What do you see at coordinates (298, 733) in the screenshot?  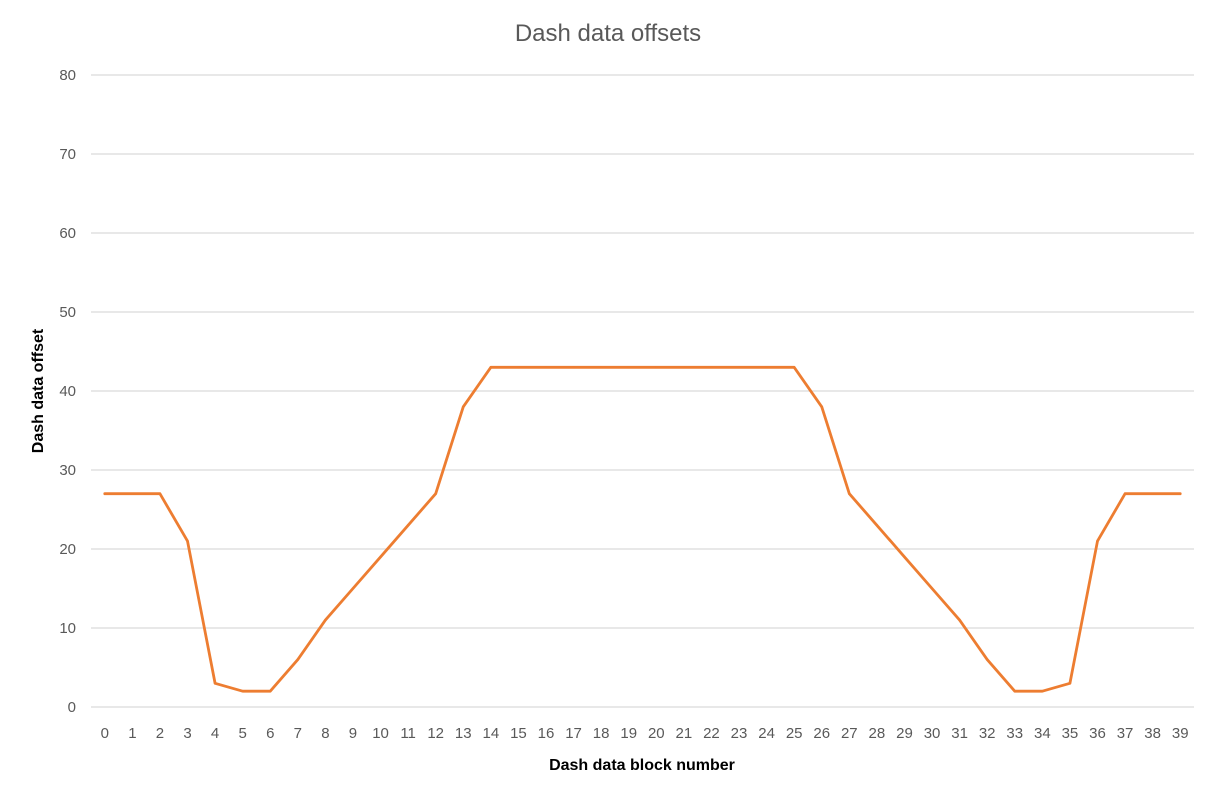 I see `x-tick-label: 7` at bounding box center [298, 733].